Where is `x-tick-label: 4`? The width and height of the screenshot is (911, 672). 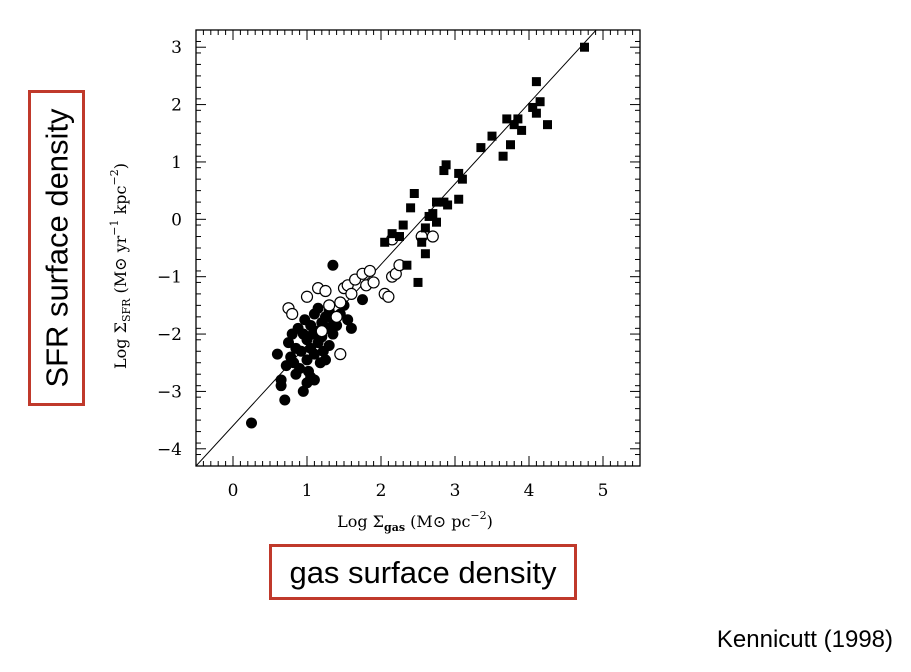
x-tick-label: 4 is located at coordinates (529, 491).